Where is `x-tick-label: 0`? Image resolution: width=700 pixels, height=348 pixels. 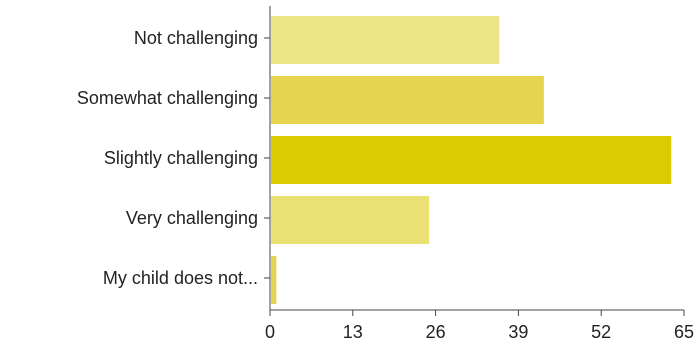 x-tick-label: 0 is located at coordinates (270, 332).